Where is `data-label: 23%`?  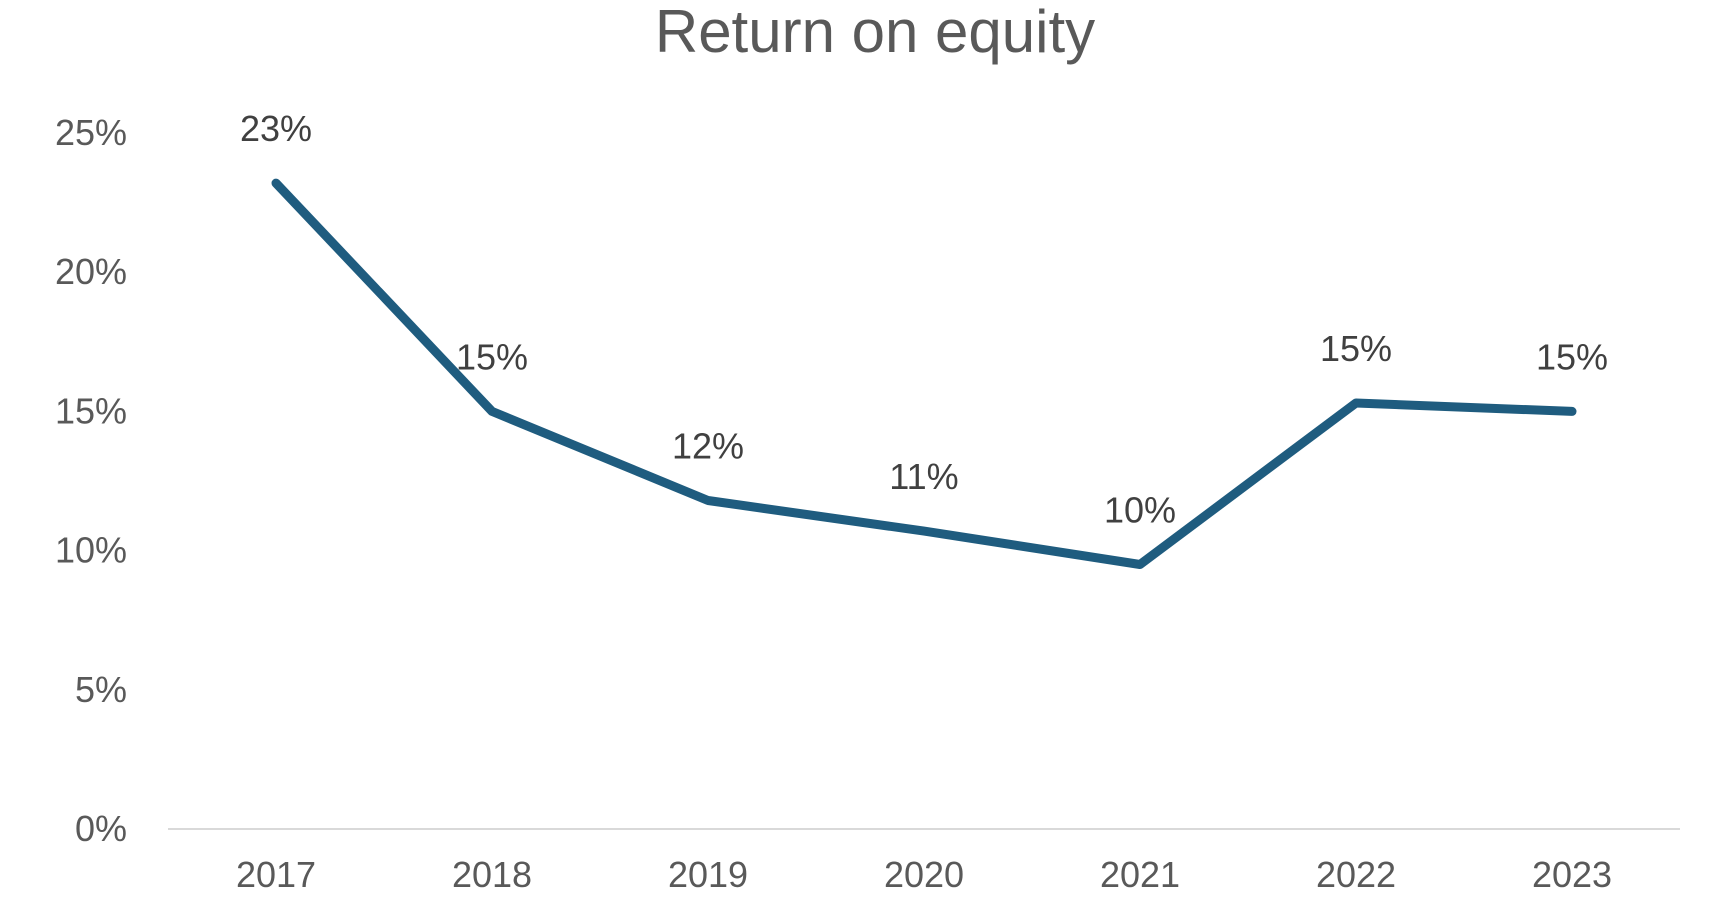
data-label: 23% is located at coordinates (276, 128).